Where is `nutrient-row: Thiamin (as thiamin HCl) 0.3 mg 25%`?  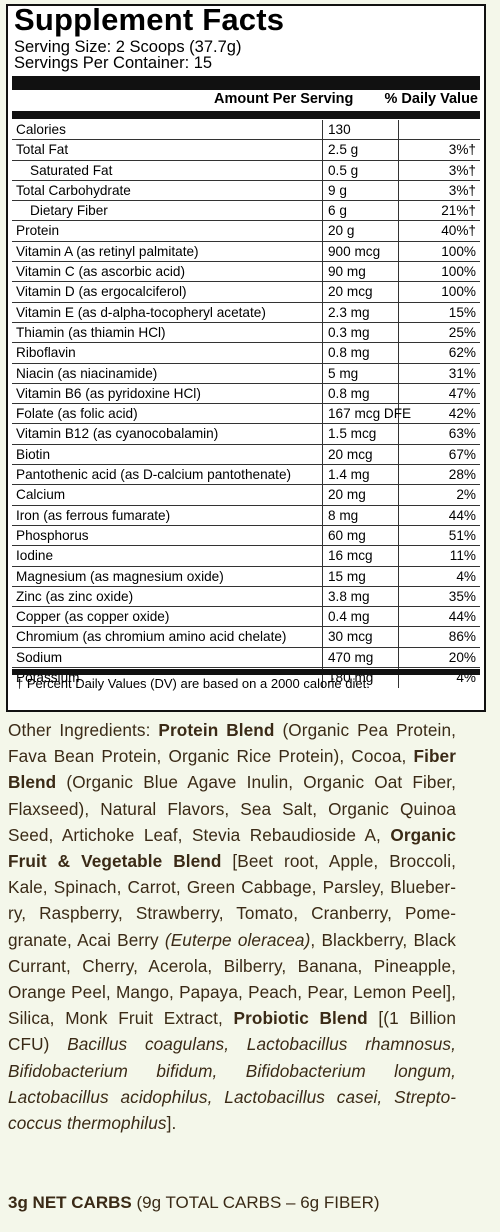
nutrient-row: Thiamin (as thiamin HCl) 0.3 mg 25% is located at coordinates (246, 333).